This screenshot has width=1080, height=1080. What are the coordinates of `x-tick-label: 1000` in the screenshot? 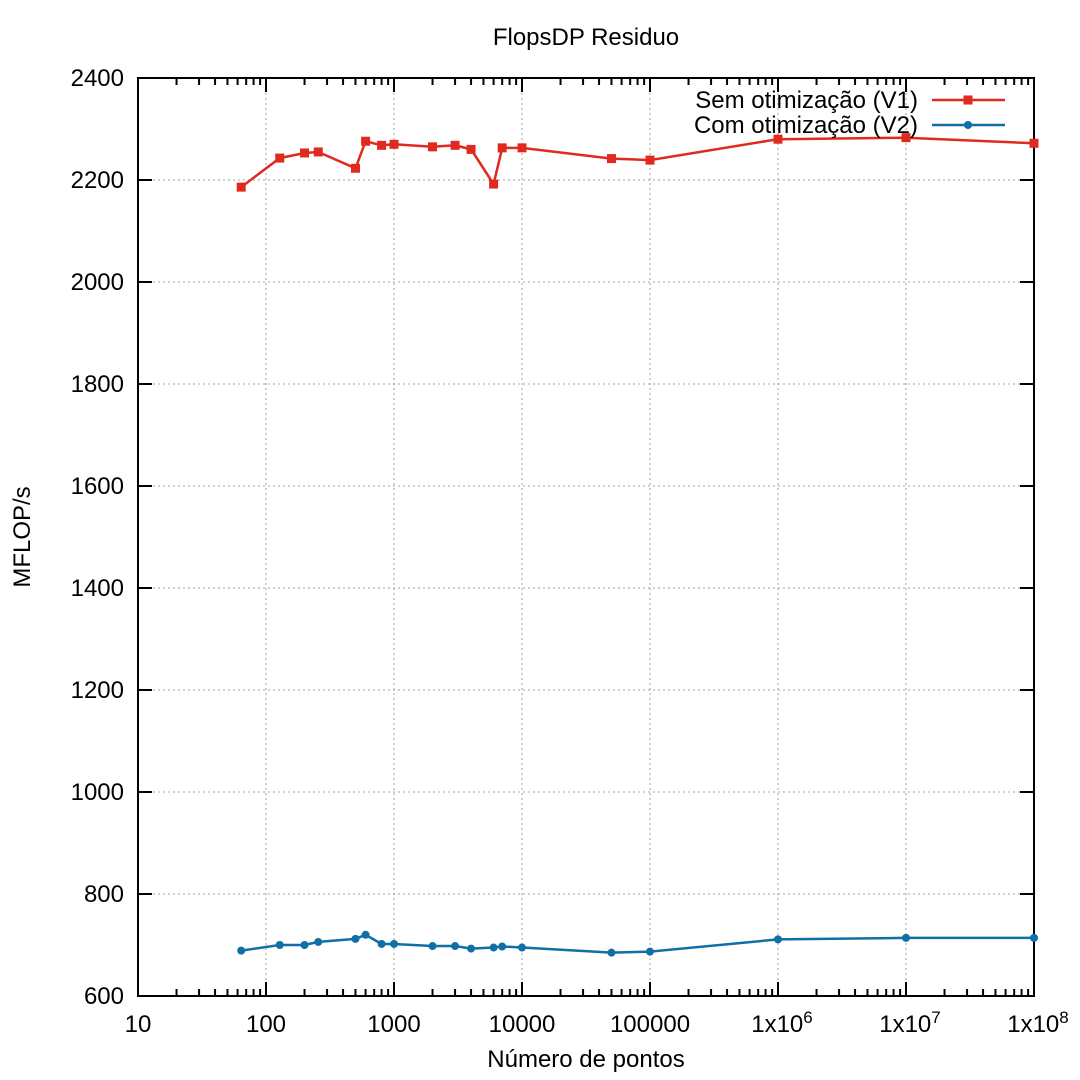 It's located at (393, 1024).